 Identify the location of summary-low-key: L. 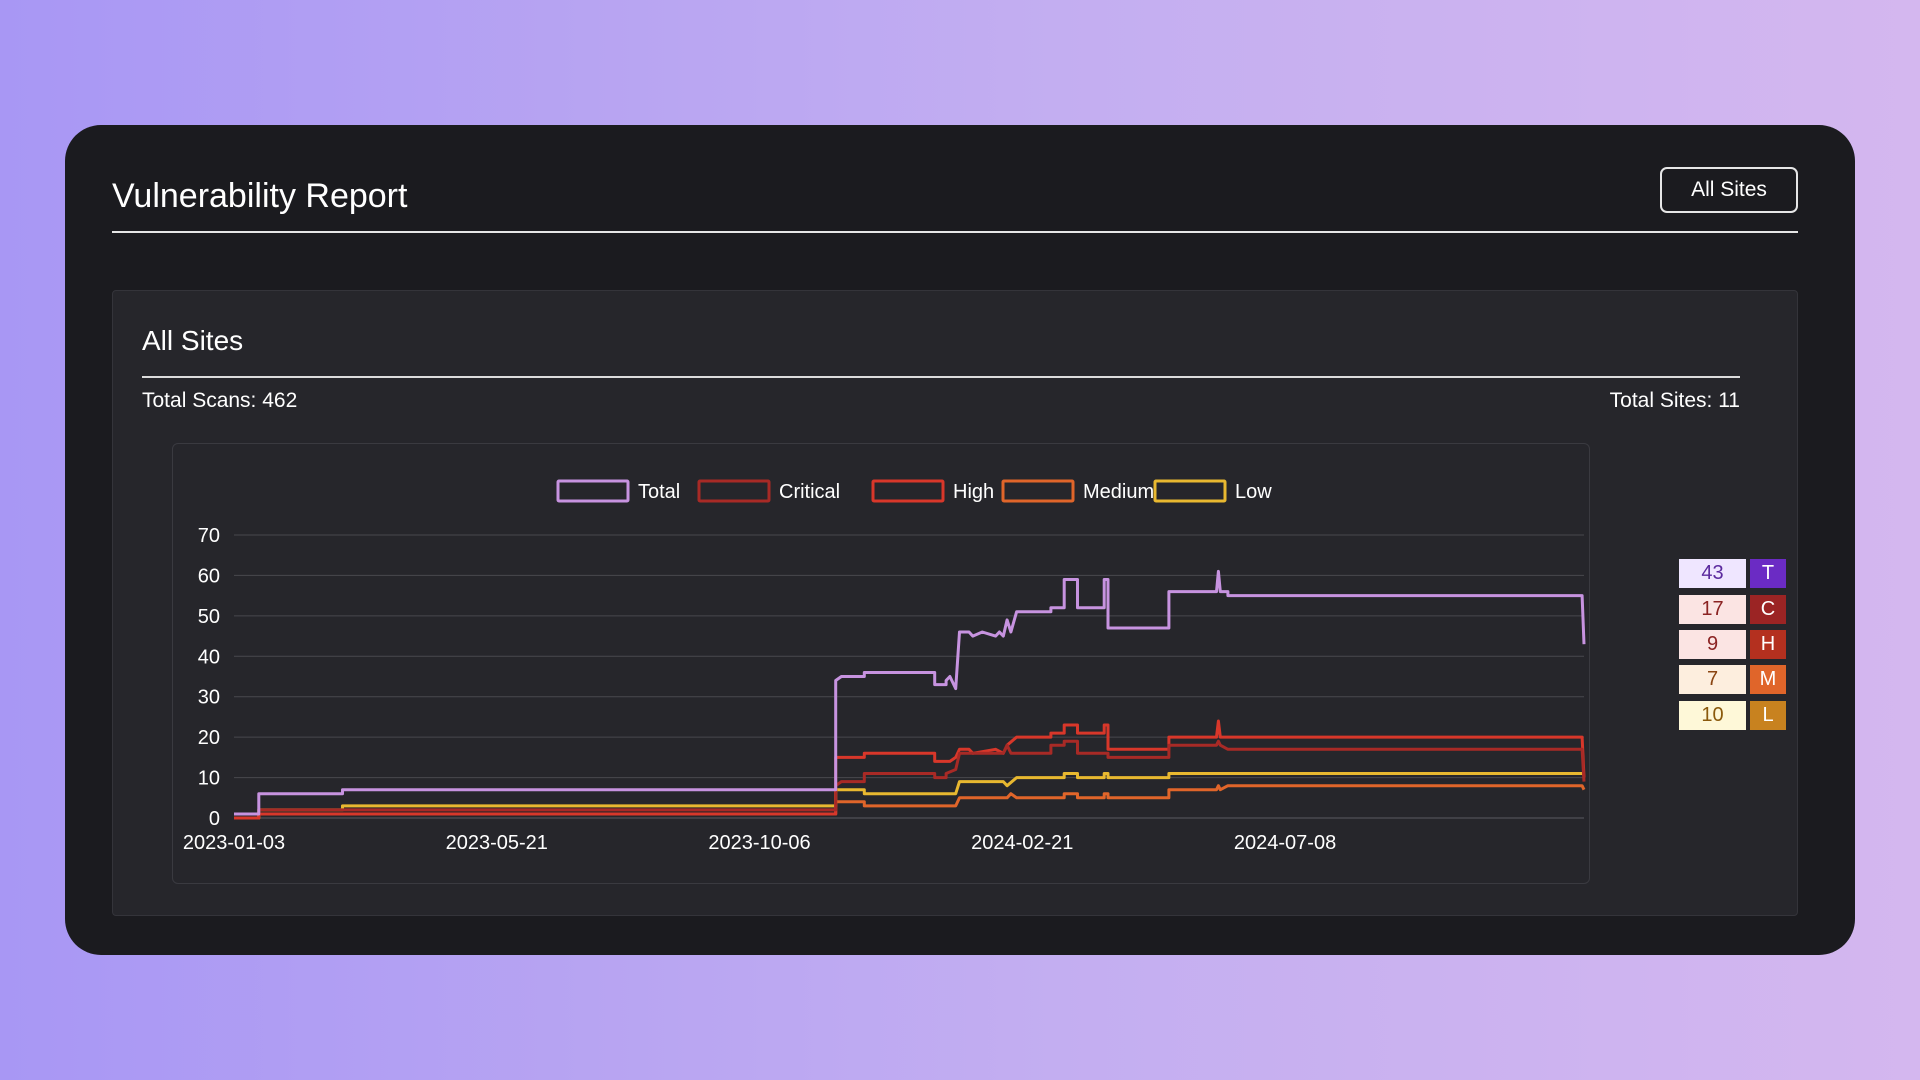
(1768, 715).